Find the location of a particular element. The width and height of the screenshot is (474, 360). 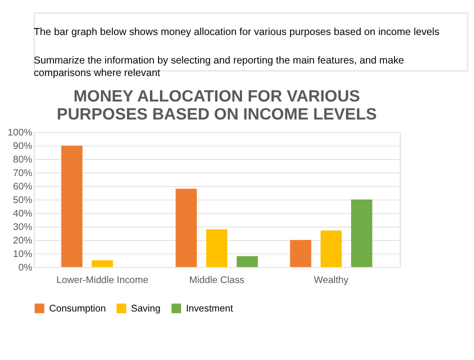

y-tick-label: 50% is located at coordinates (23, 200).